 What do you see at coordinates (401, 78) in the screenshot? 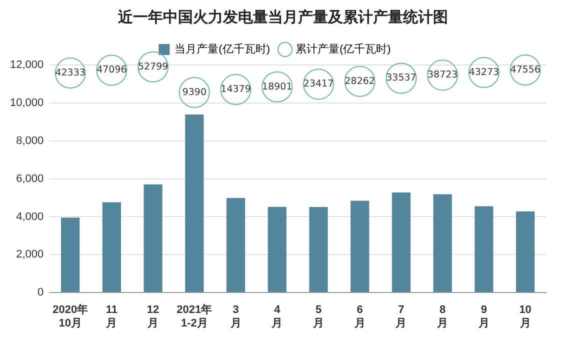
I see `data-label: 33537` at bounding box center [401, 78].